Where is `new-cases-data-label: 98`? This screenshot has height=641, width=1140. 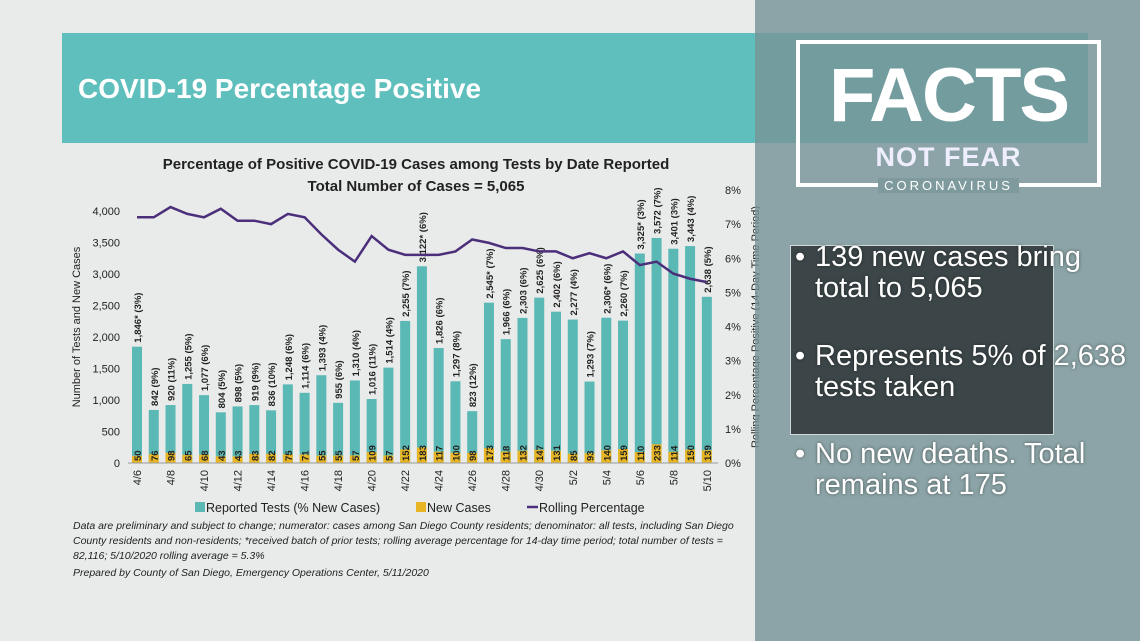
new-cases-data-label: 98 is located at coordinates (172, 455).